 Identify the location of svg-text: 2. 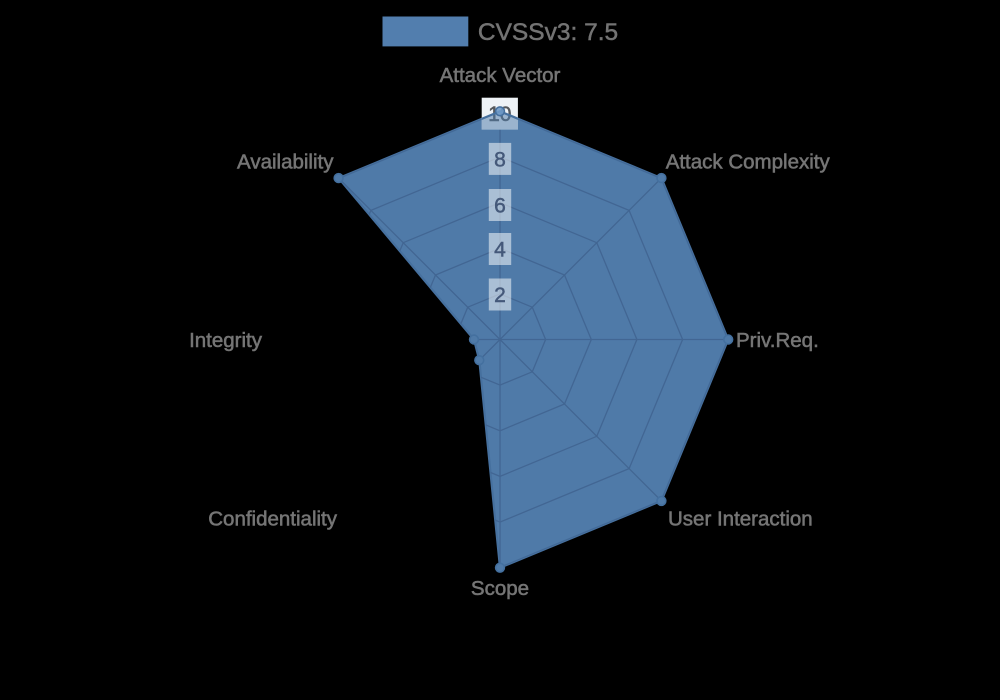
(500, 295).